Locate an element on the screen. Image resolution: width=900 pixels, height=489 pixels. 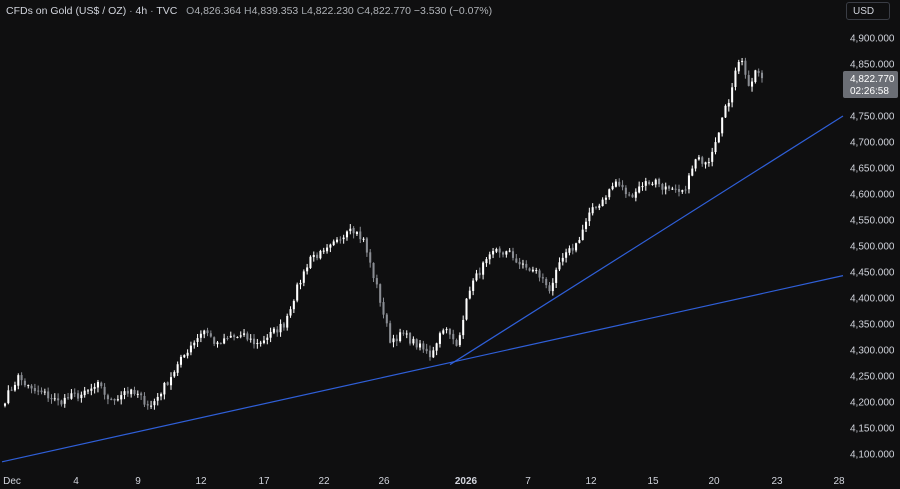
x-tick-label: 26 is located at coordinates (384, 481).